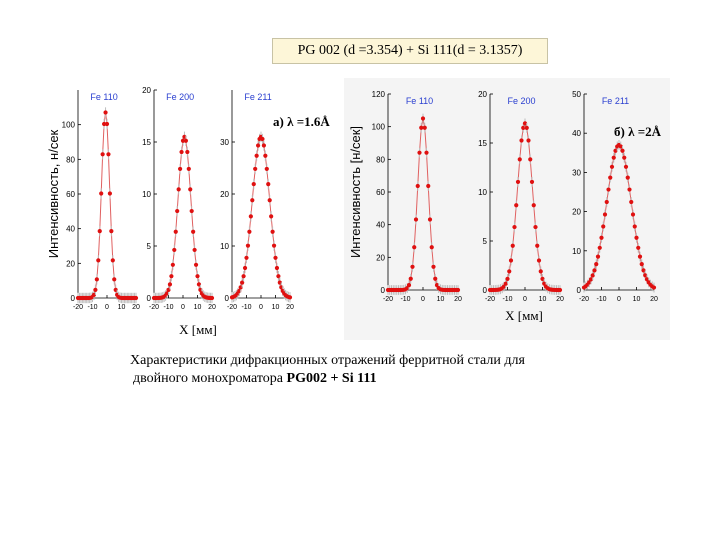 This screenshot has height=540, width=720. I want to click on y-tick-label: 100, so click(379, 127).